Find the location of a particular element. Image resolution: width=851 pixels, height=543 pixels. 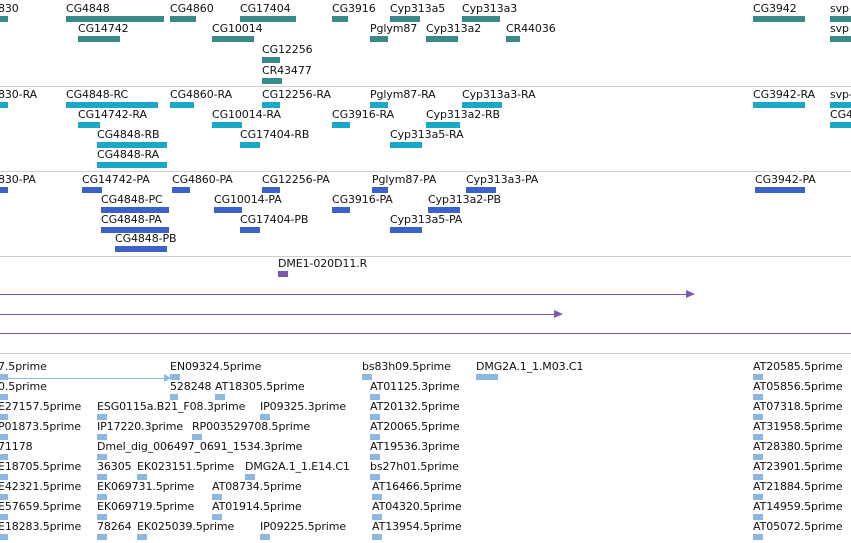

est-label: 528248 is located at coordinates (191, 386).